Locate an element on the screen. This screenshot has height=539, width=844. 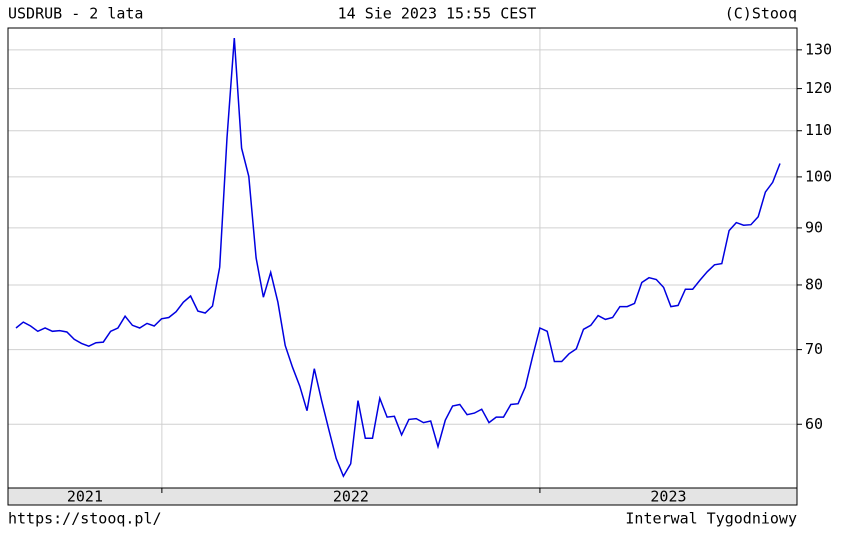
x-tick-label: 2023 is located at coordinates (668, 497).